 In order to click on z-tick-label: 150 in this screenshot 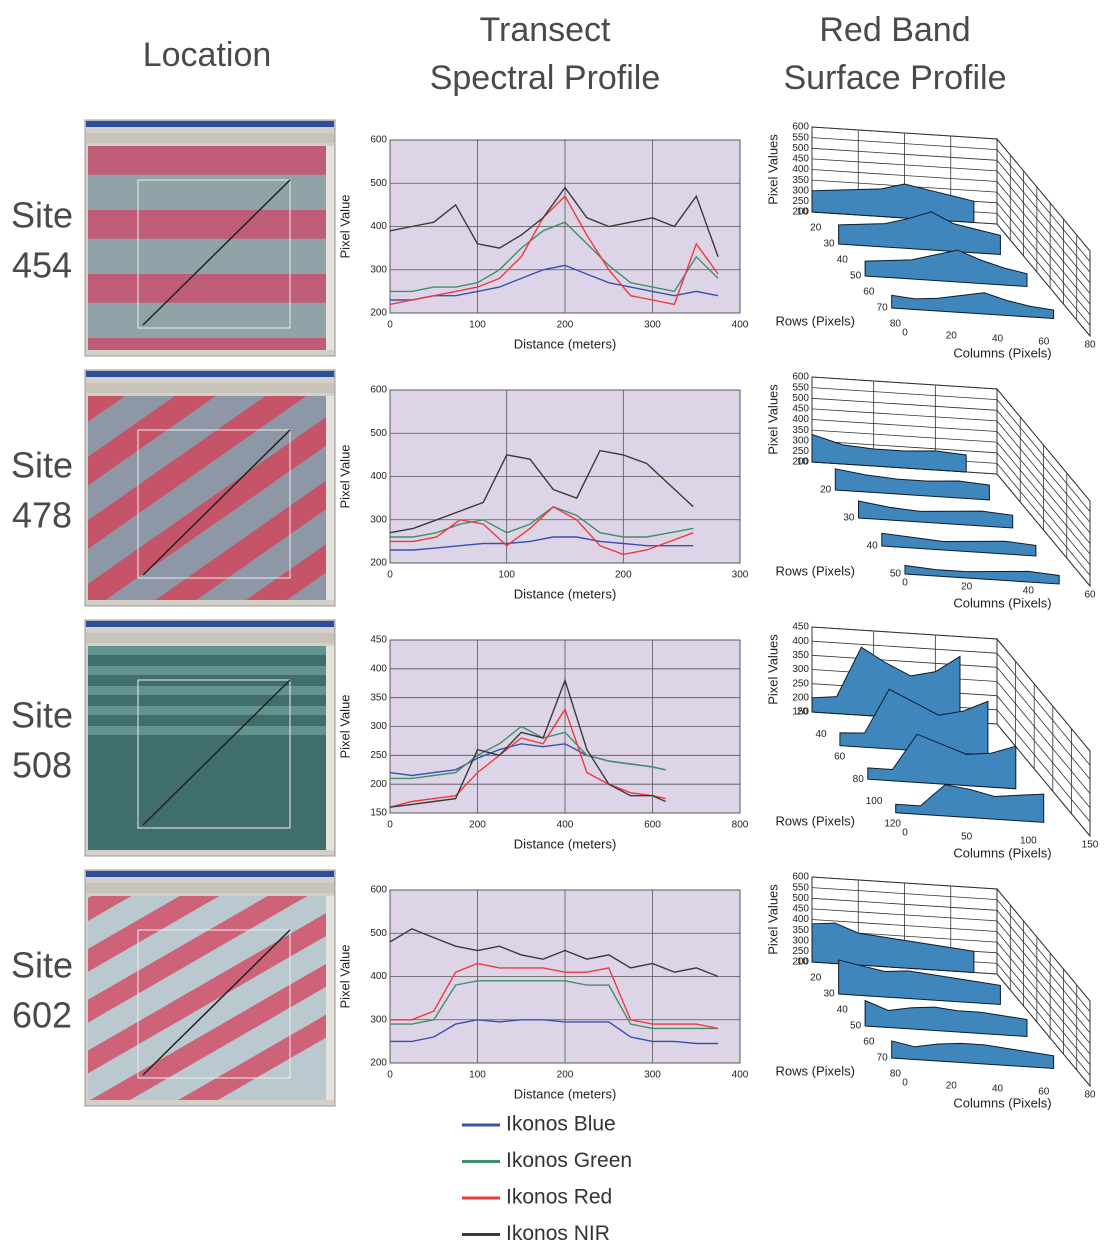, I will do `click(800, 712)`.